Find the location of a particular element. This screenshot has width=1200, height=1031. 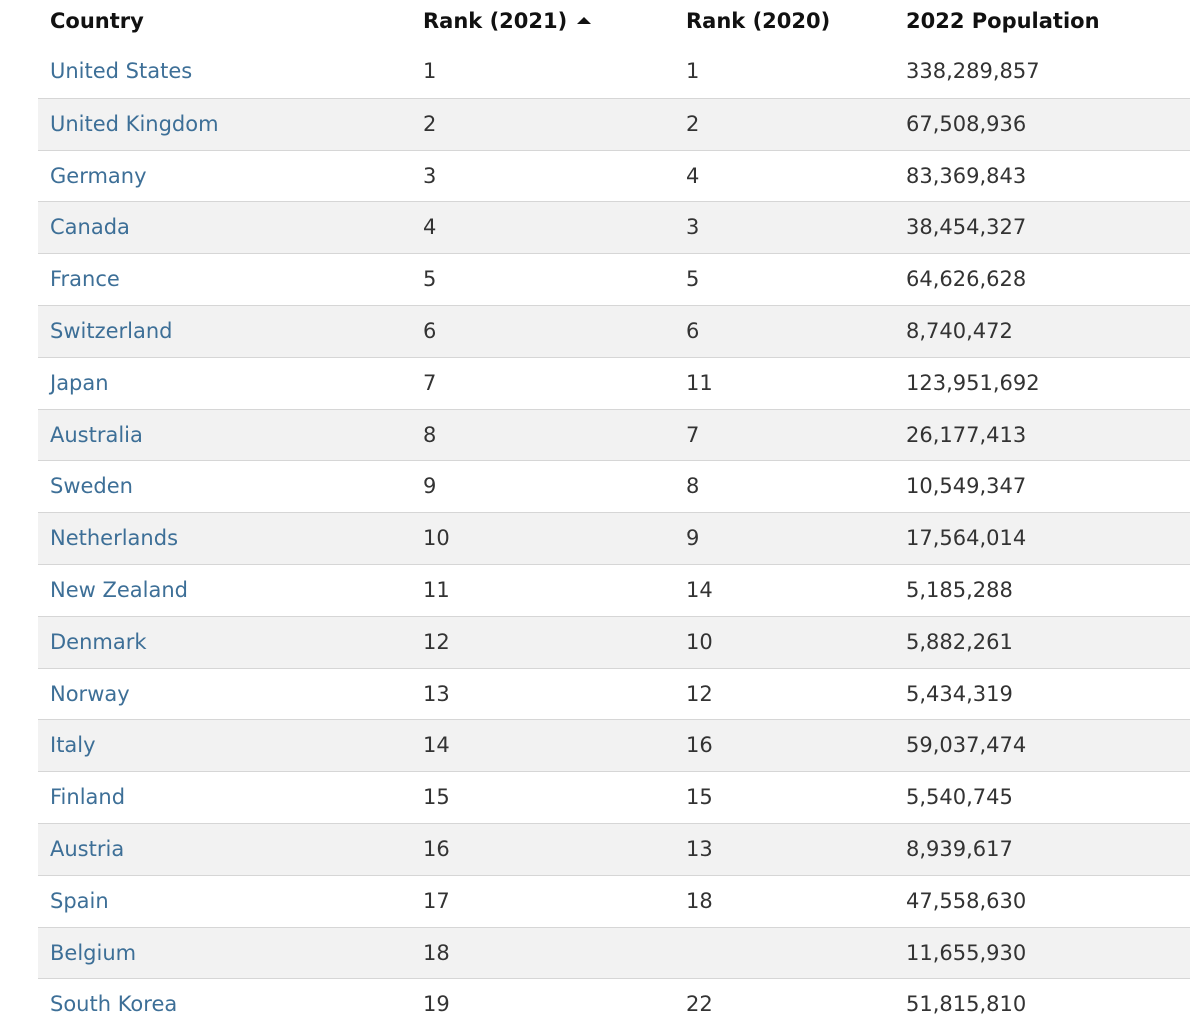

table-row: South Korea 19 22 51,815,810 is located at coordinates (614, 1004).